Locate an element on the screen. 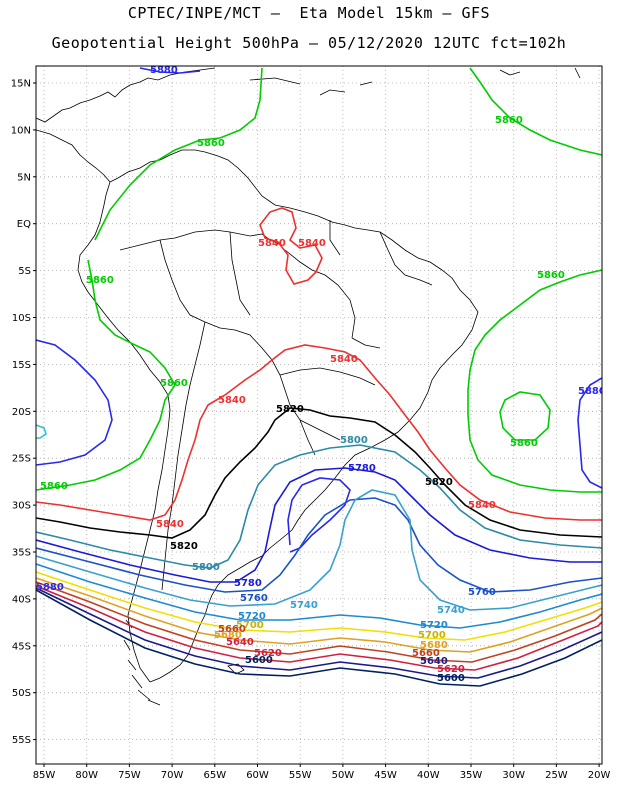  lat-tick-label: 25S is located at coordinates (21, 459).